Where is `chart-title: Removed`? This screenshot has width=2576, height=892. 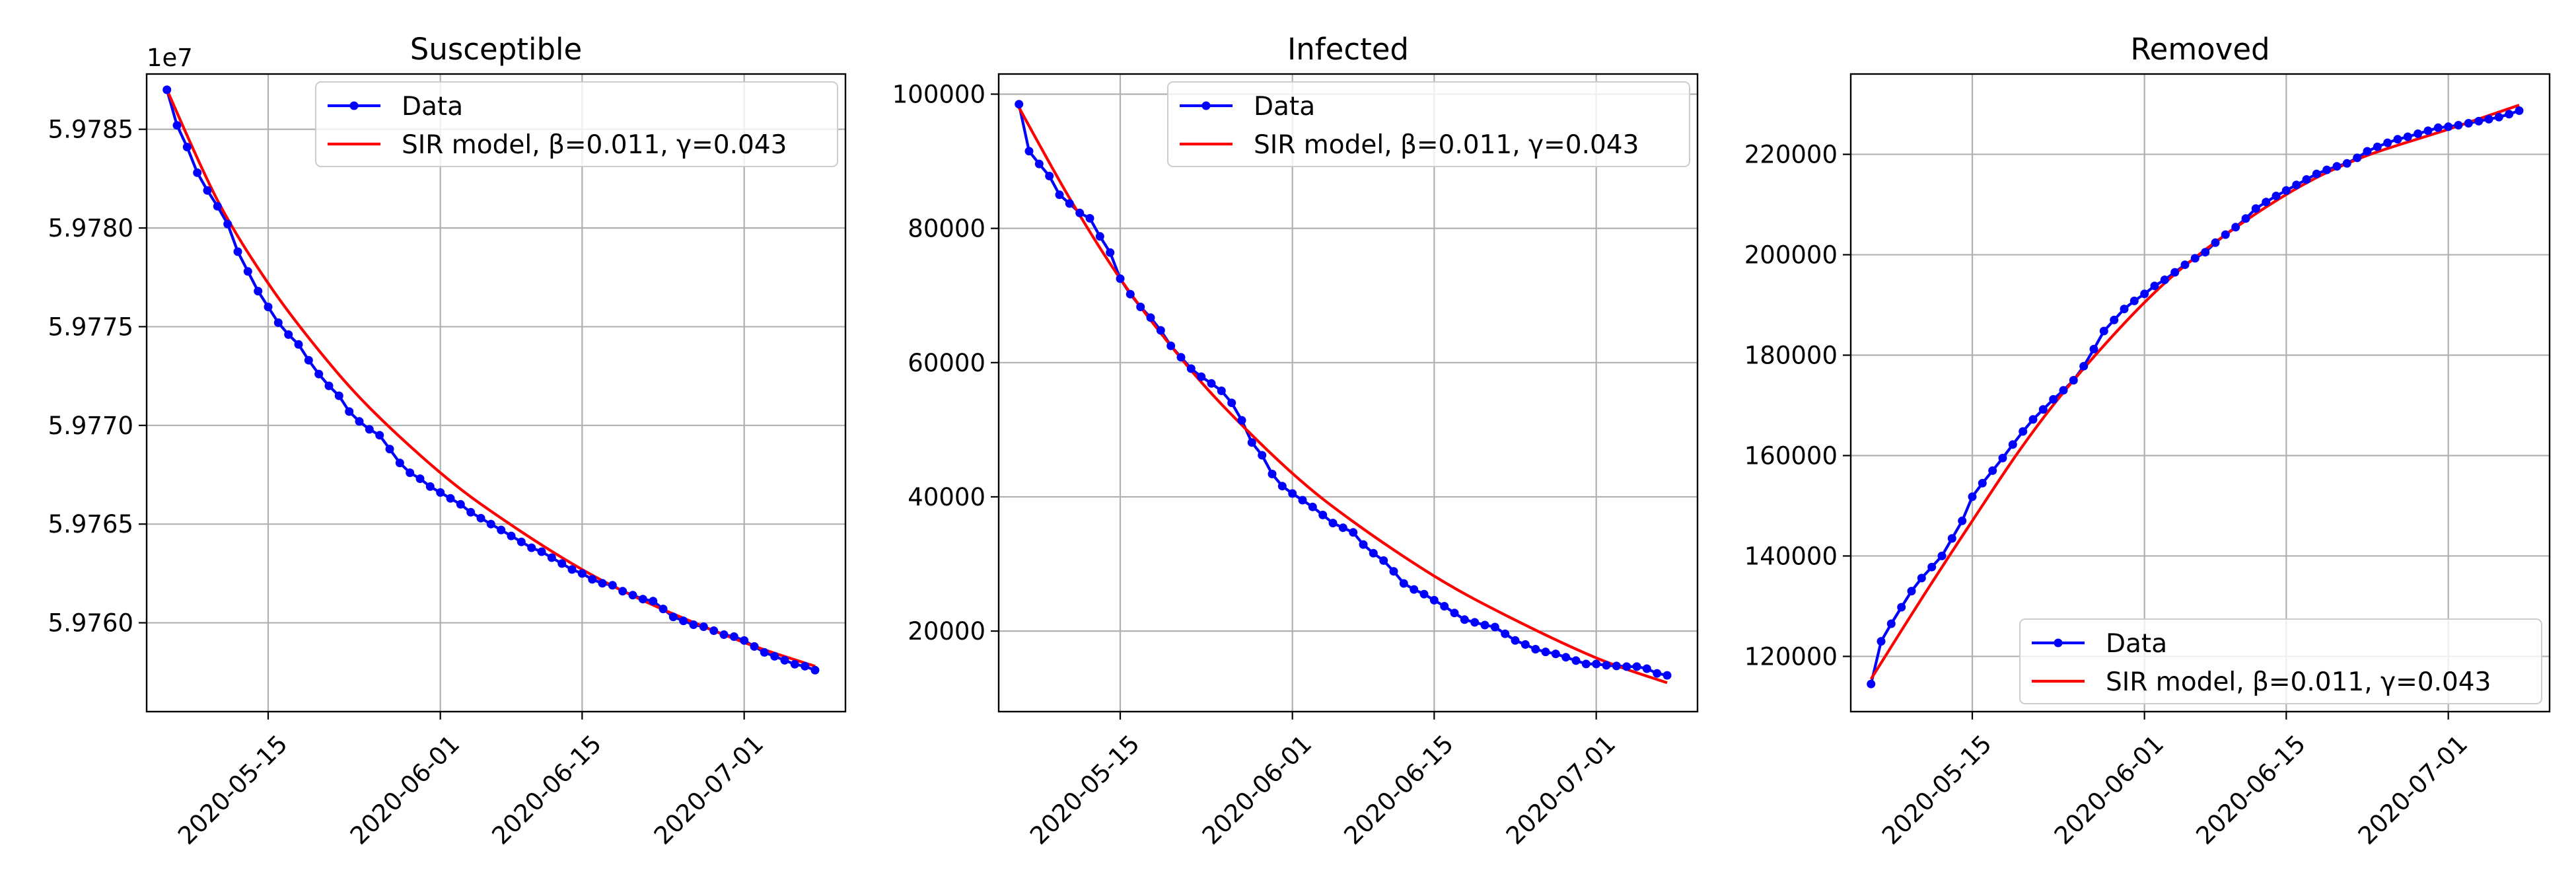 chart-title: Removed is located at coordinates (2200, 49).